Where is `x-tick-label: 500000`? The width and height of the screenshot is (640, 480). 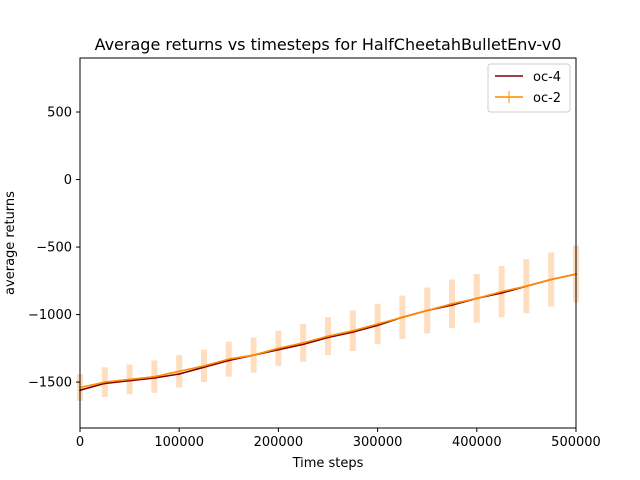
x-tick-label: 500000 is located at coordinates (576, 442).